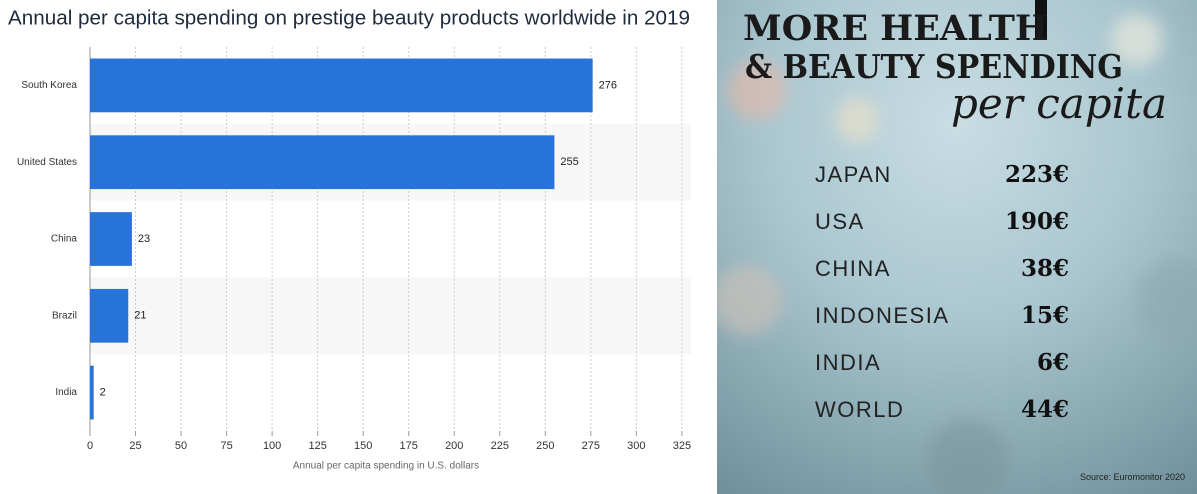 The height and width of the screenshot is (494, 1197). What do you see at coordinates (636, 446) in the screenshot?
I see `x-tick-label: 300` at bounding box center [636, 446].